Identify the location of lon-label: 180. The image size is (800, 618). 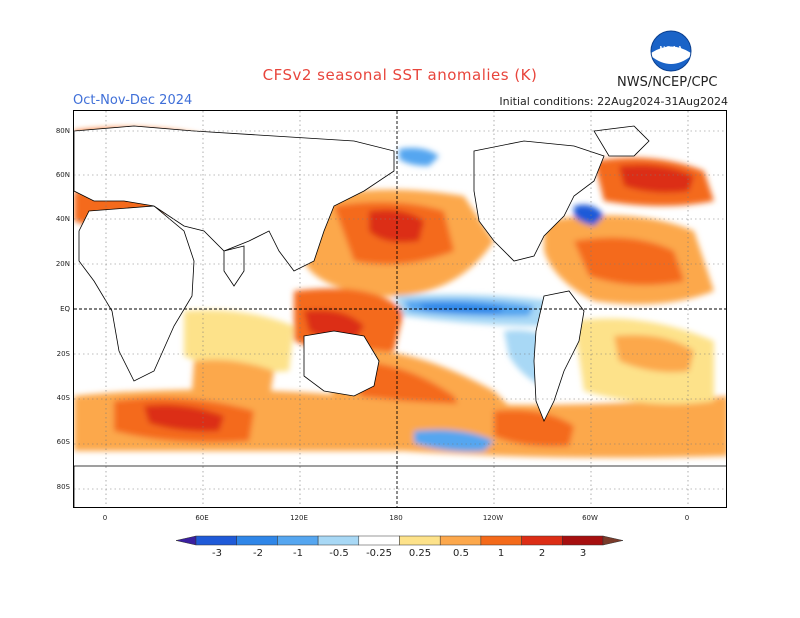
(396, 518).